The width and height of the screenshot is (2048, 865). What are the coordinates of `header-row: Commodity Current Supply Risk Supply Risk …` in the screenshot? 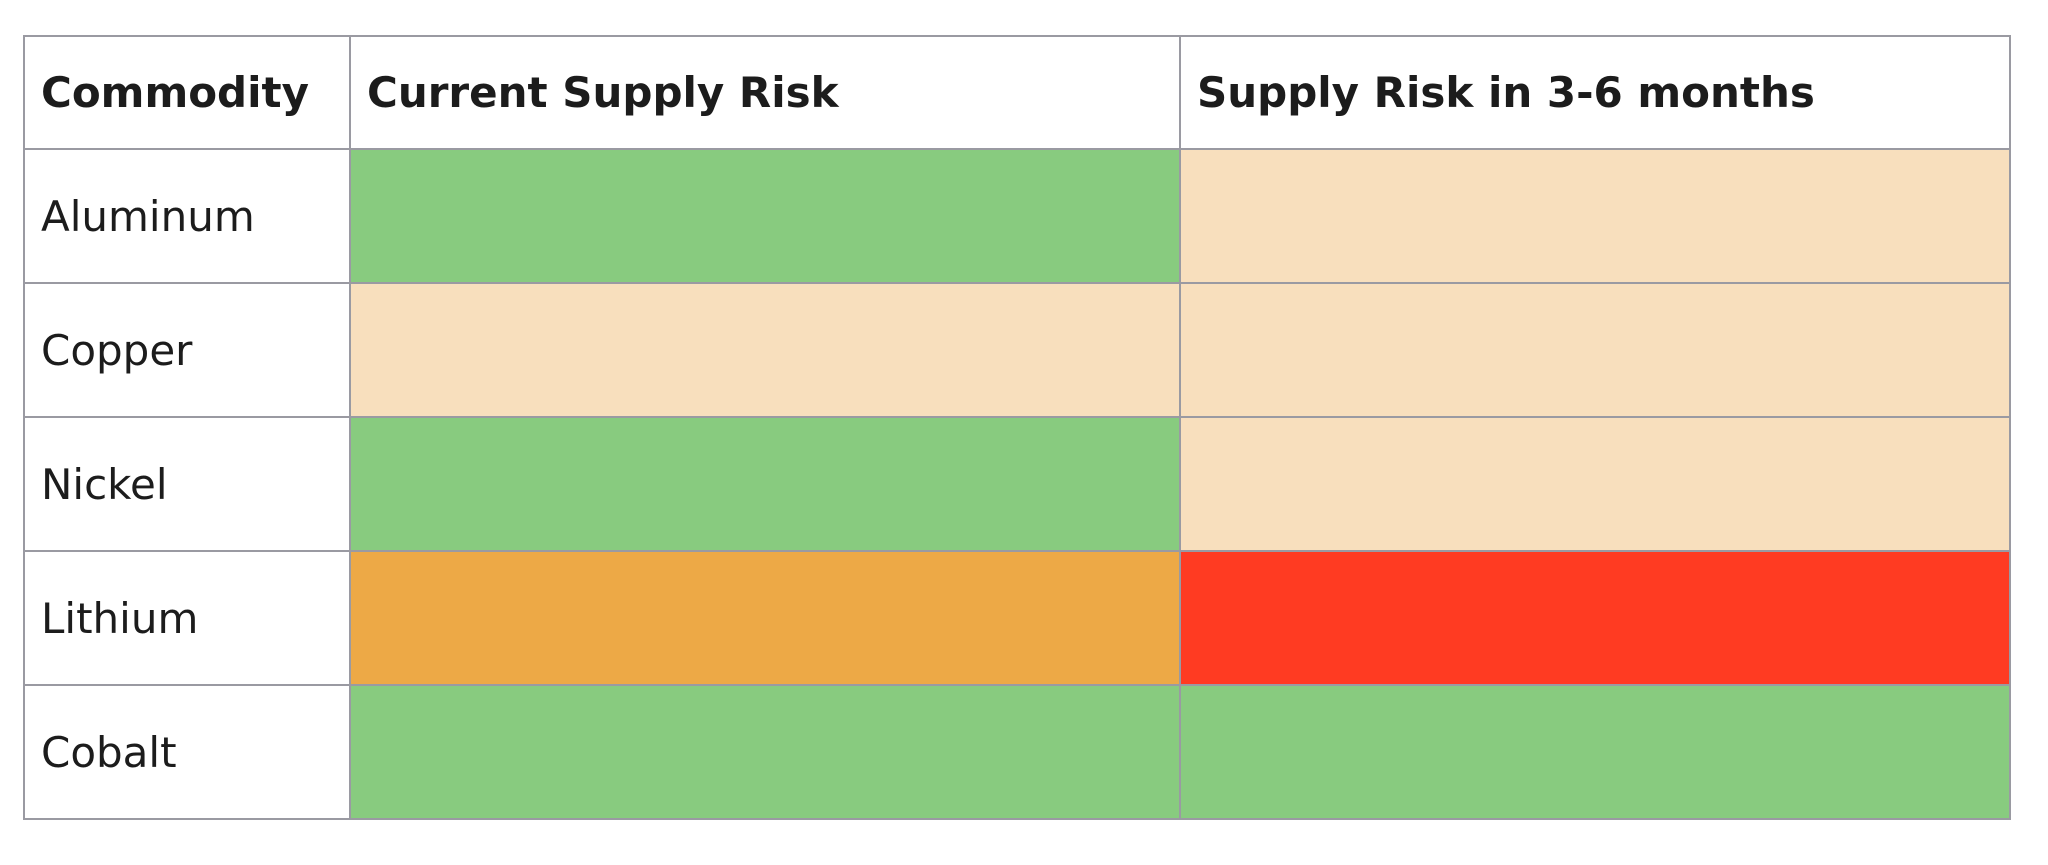 It's located at (1017, 92).